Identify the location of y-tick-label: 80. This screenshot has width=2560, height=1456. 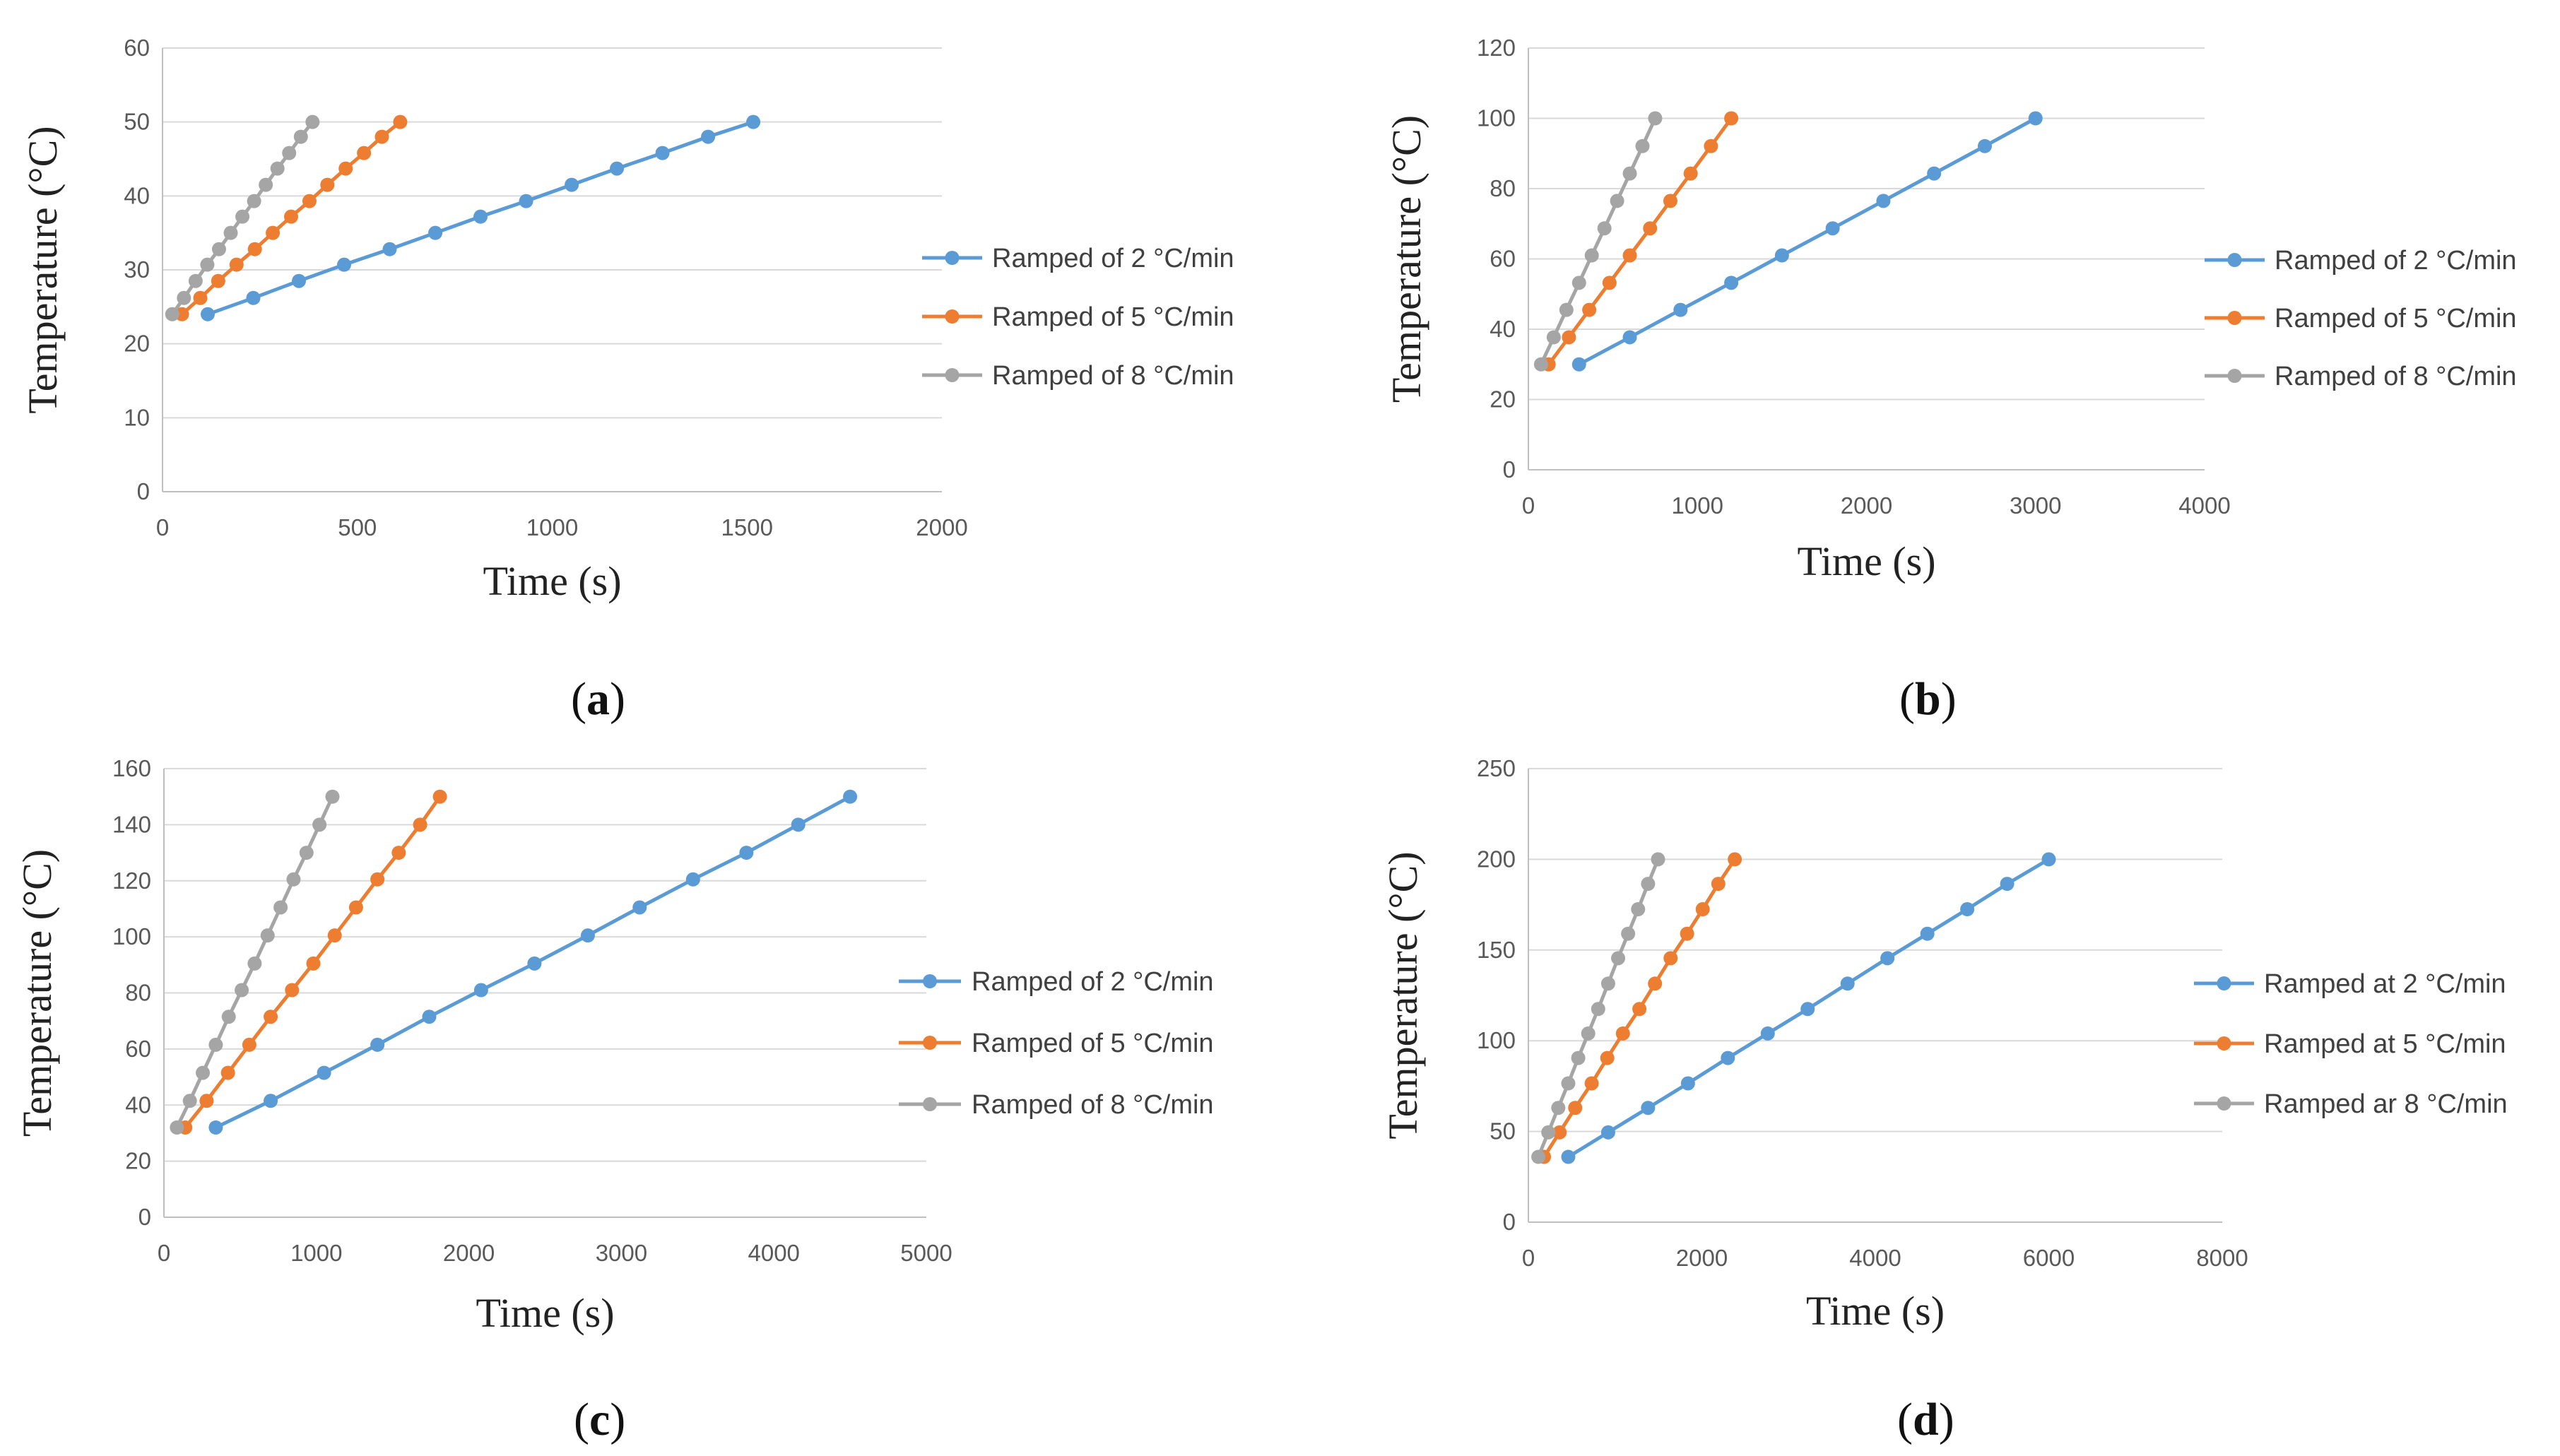
(138, 993).